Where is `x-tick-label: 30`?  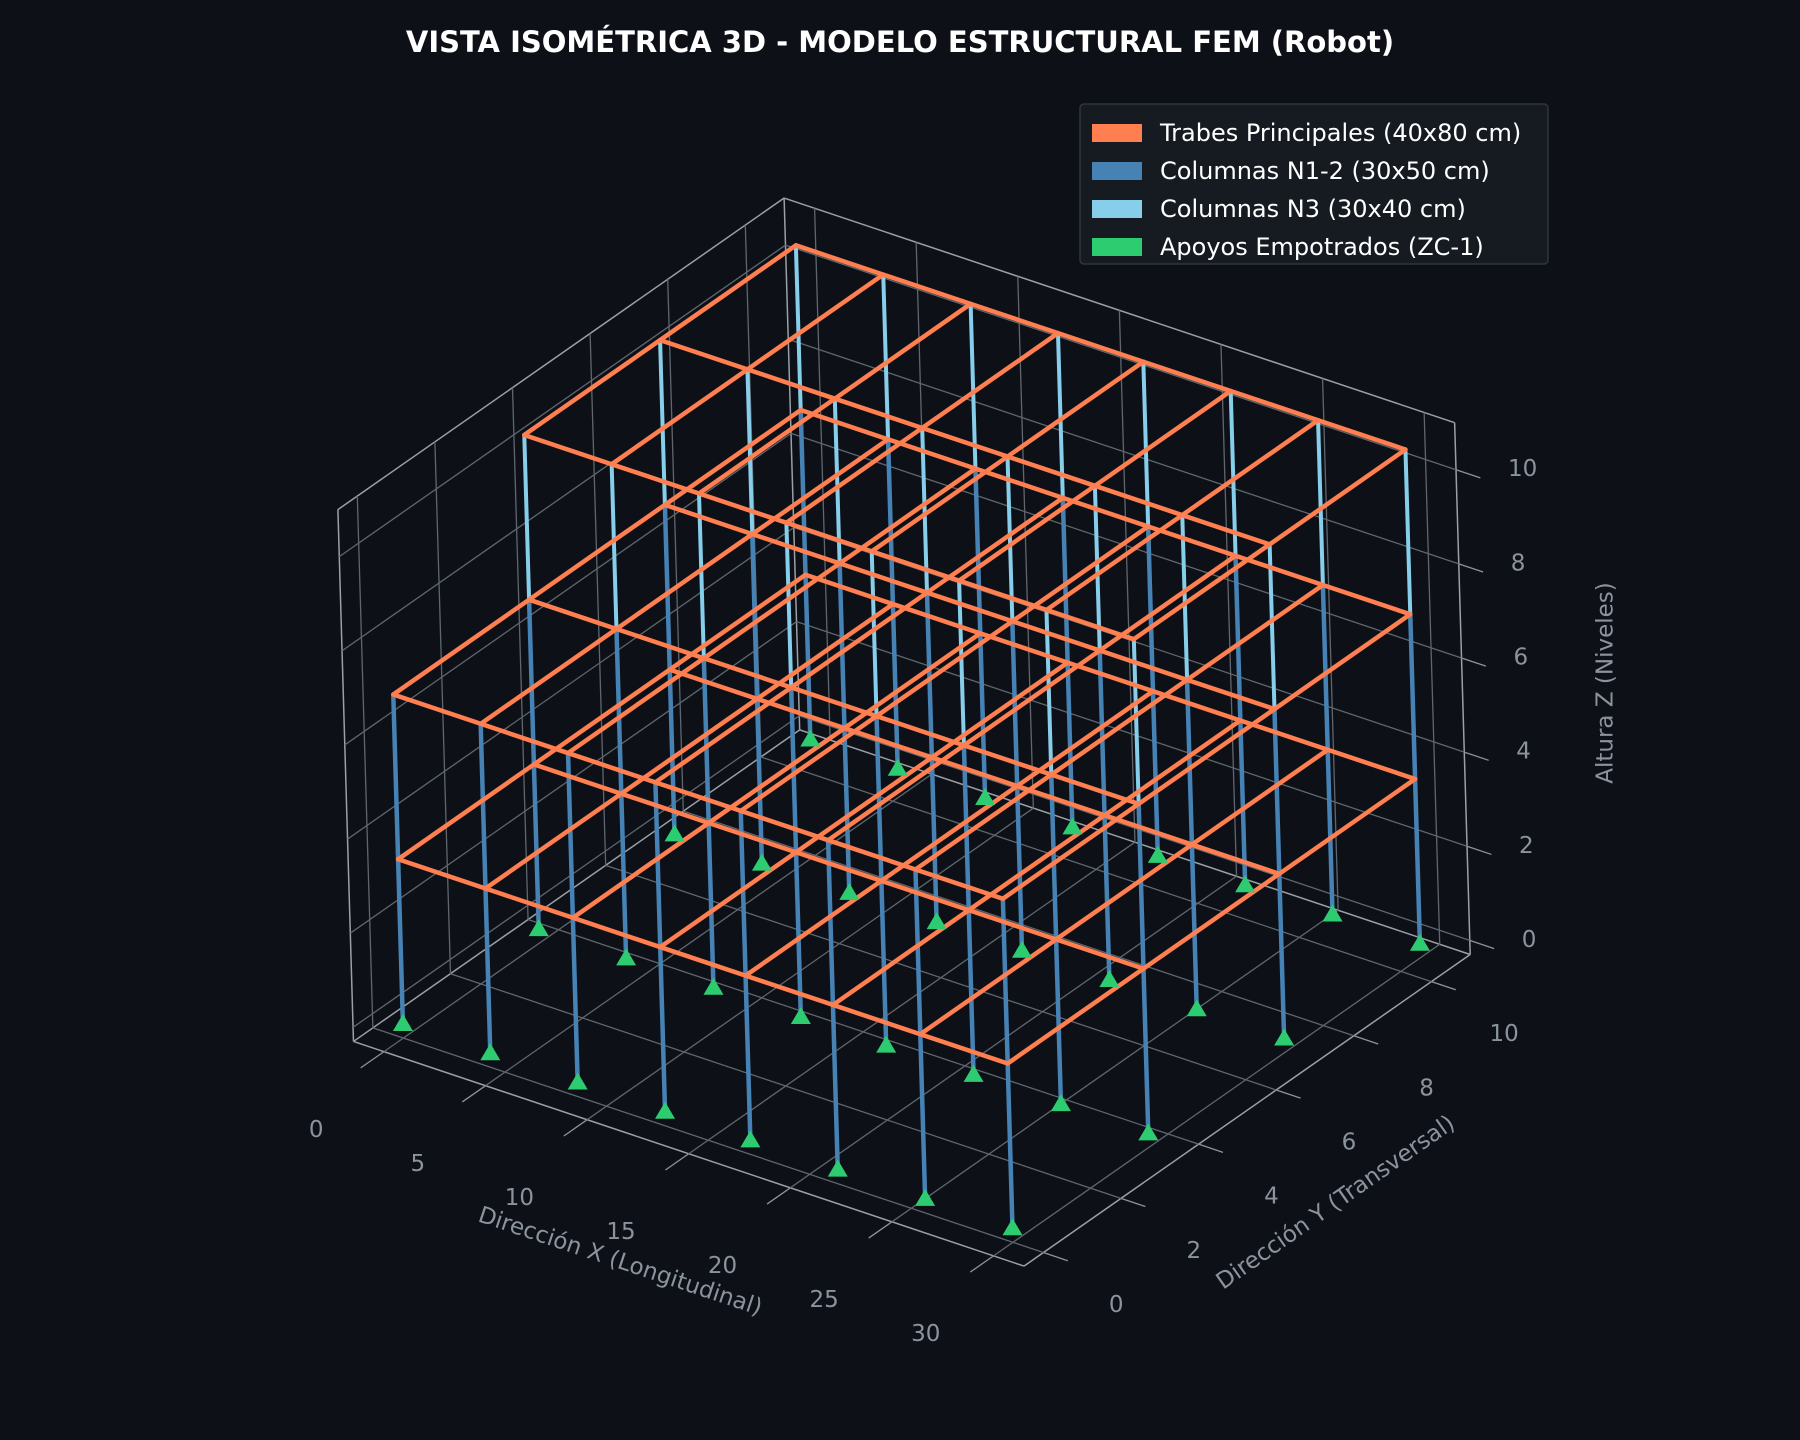 x-tick-label: 30 is located at coordinates (925, 1334).